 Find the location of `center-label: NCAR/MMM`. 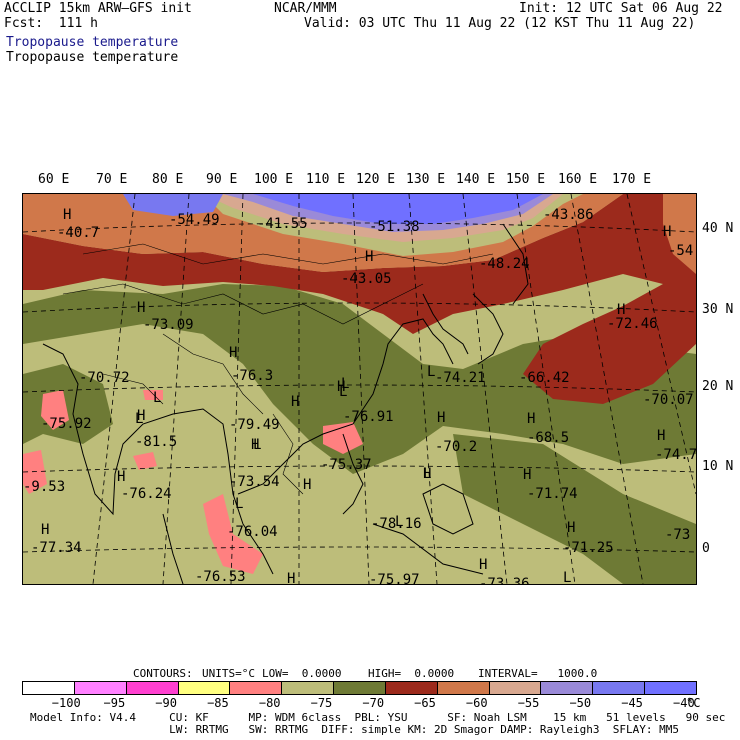

center-label: NCAR/MMM is located at coordinates (305, 8).